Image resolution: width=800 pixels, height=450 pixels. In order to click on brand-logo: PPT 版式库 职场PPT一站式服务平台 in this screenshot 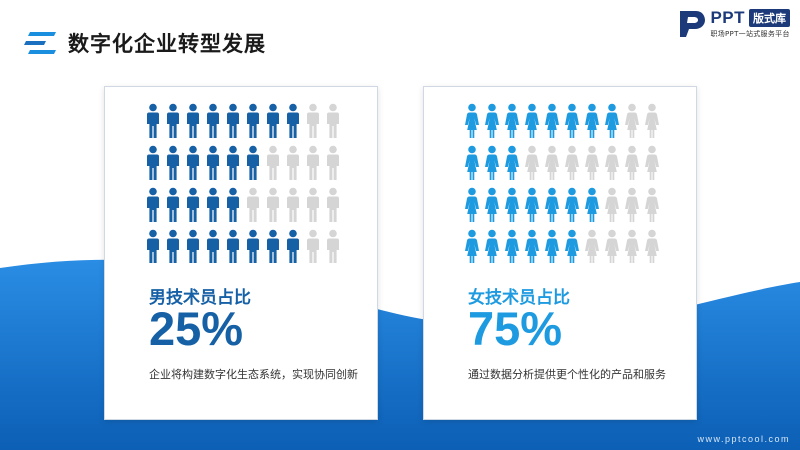, I will do `click(734, 23)`.